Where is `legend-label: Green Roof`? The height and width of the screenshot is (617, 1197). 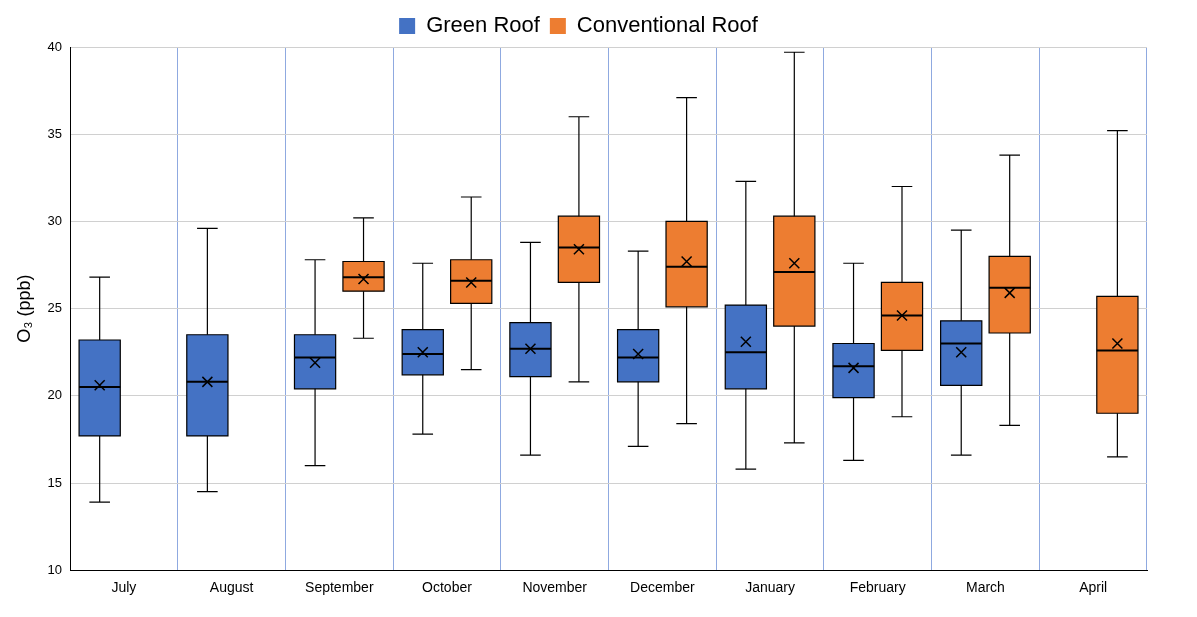 legend-label: Green Roof is located at coordinates (483, 25).